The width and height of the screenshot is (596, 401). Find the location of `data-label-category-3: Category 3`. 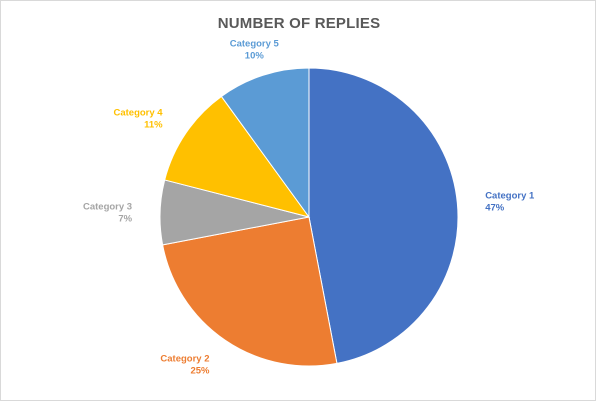

data-label-category-3: Category 3 is located at coordinates (107, 206).